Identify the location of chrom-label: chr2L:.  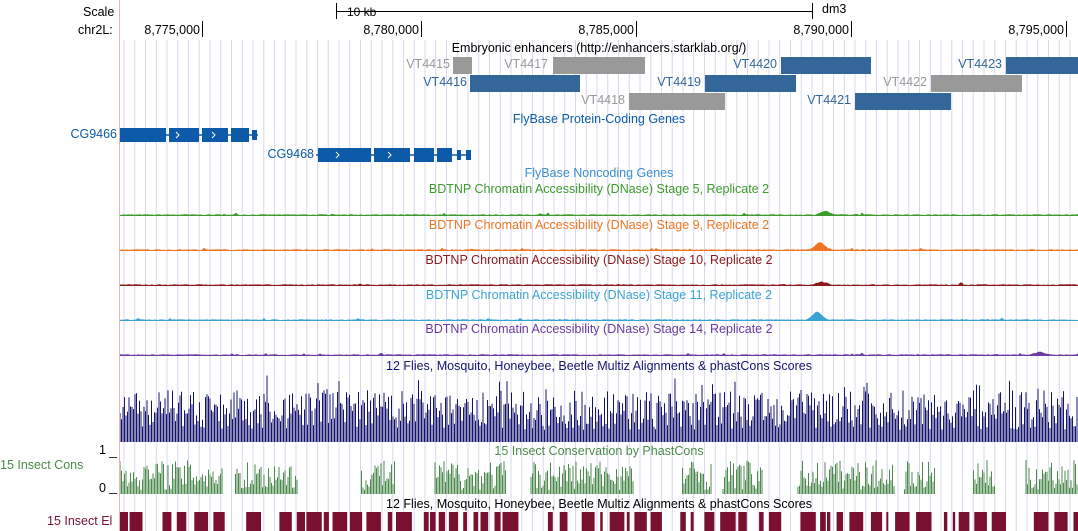
(95, 30).